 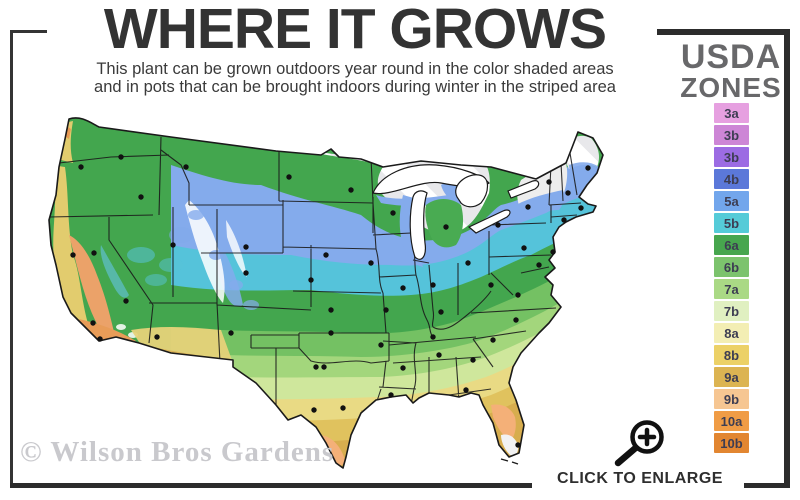 I want to click on zone-swatch-4-5a: 5a, so click(x=731, y=201).